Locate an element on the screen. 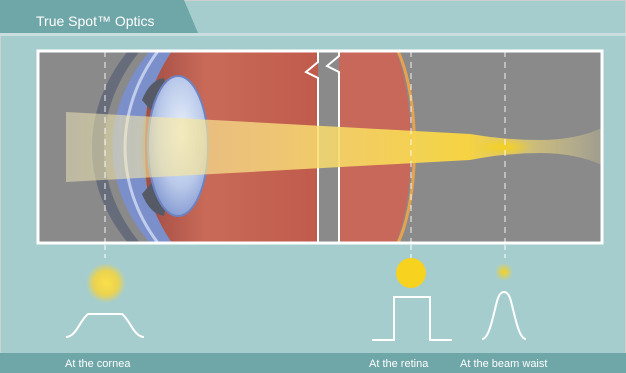 The width and height of the screenshot is (626, 373). break-zigzag-left is located at coordinates (311, 66).